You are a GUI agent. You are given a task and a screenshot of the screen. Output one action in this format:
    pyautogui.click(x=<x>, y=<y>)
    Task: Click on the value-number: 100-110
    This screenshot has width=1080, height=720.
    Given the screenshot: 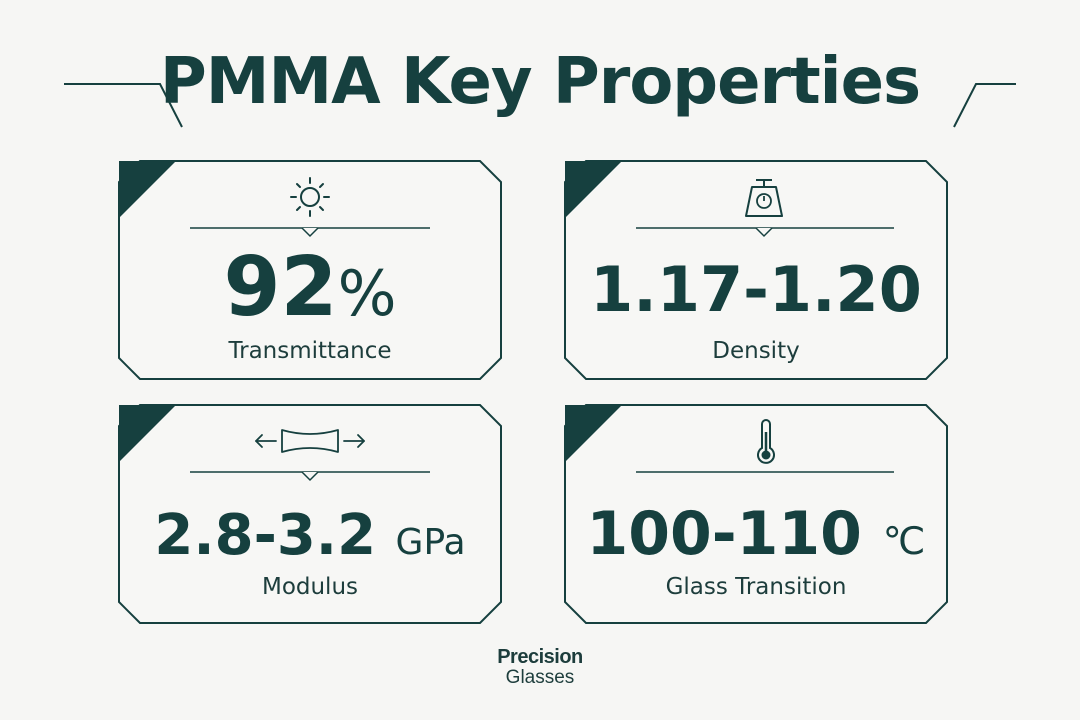 What is the action you would take?
    pyautogui.click(x=724, y=534)
    